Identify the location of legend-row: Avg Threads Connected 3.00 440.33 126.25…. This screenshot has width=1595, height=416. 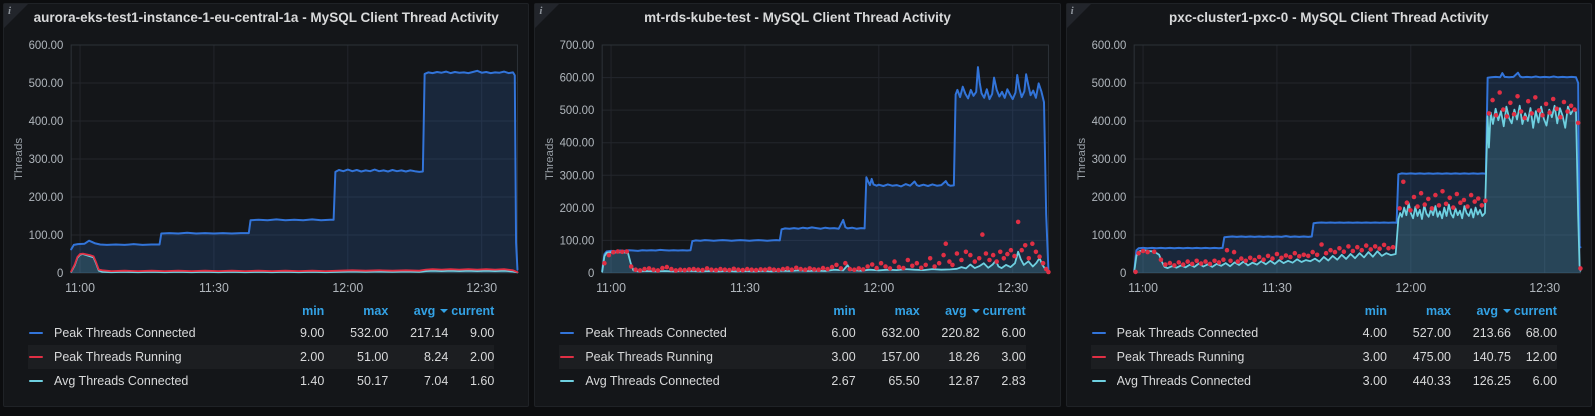
(1324, 381).